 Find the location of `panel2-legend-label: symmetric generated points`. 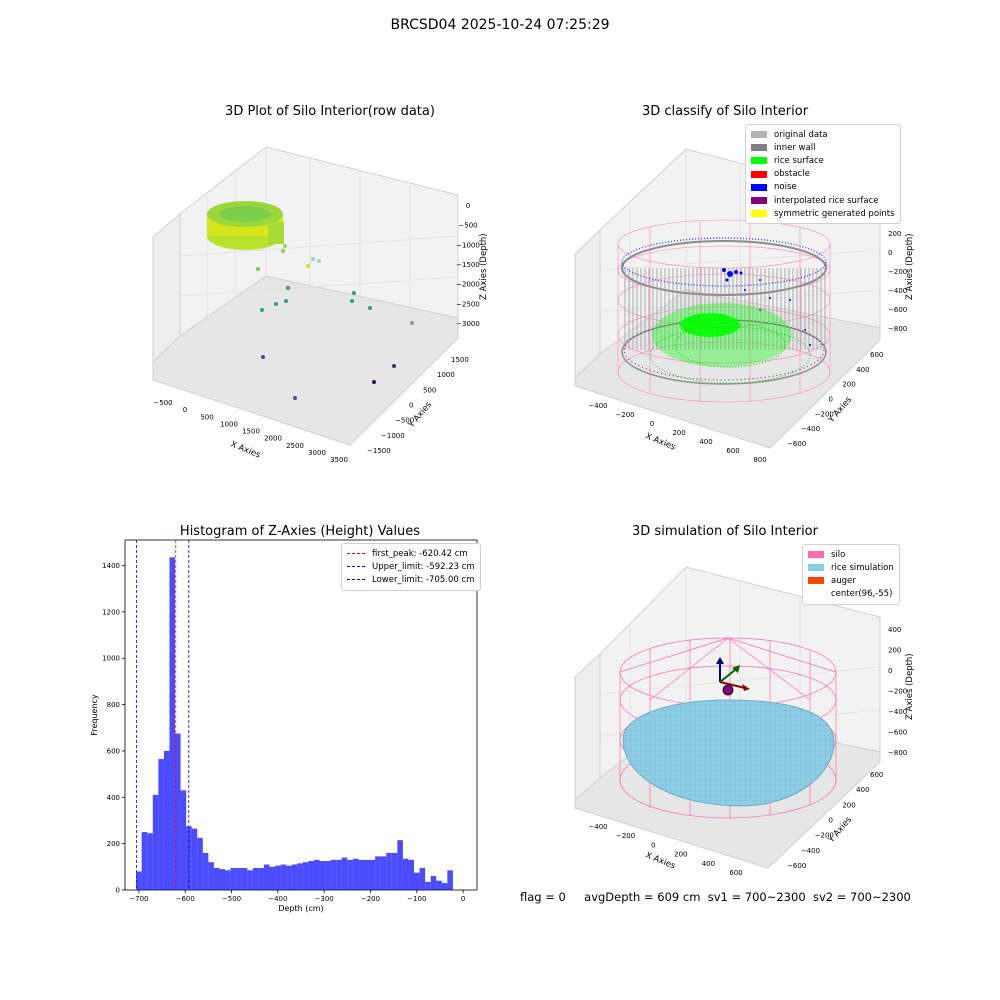

panel2-legend-label: symmetric generated points is located at coordinates (834, 213).